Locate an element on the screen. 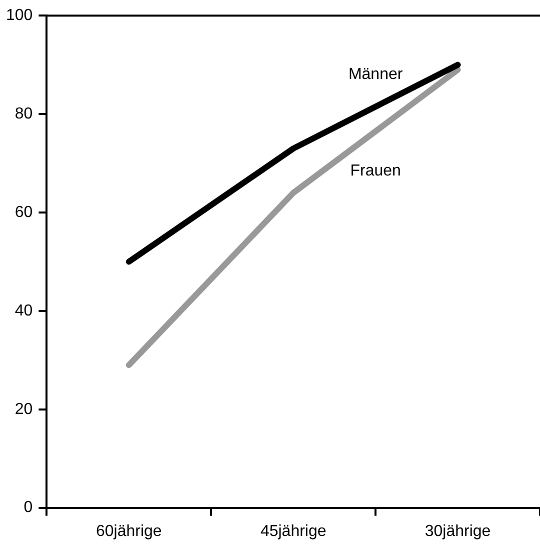 This screenshot has height=555, width=540. y-tick-label: 60 is located at coordinates (23, 212).